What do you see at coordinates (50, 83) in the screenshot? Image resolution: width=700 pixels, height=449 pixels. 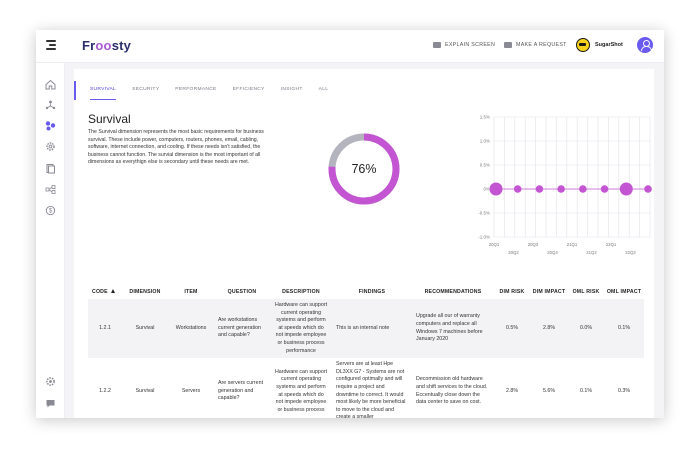 I see `home-icon` at bounding box center [50, 83].